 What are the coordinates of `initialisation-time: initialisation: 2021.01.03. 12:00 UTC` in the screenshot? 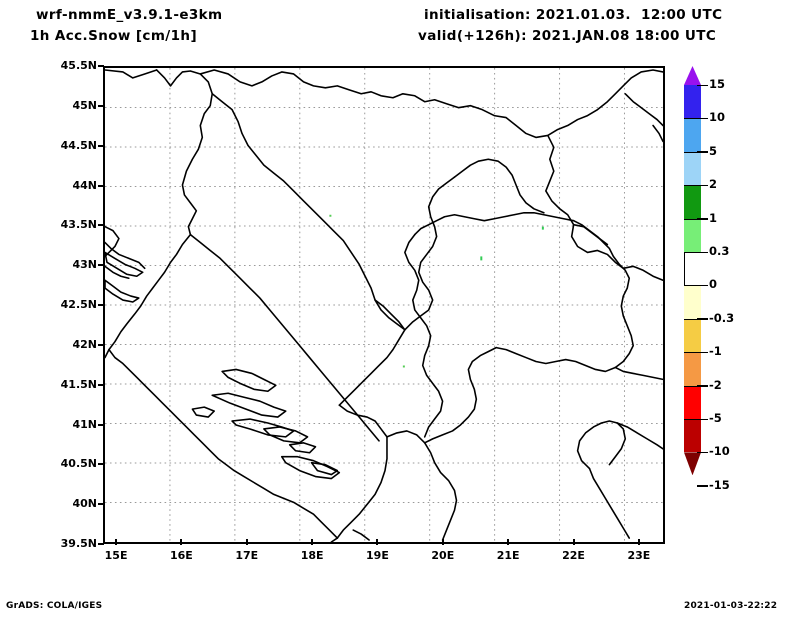 It's located at (573, 15).